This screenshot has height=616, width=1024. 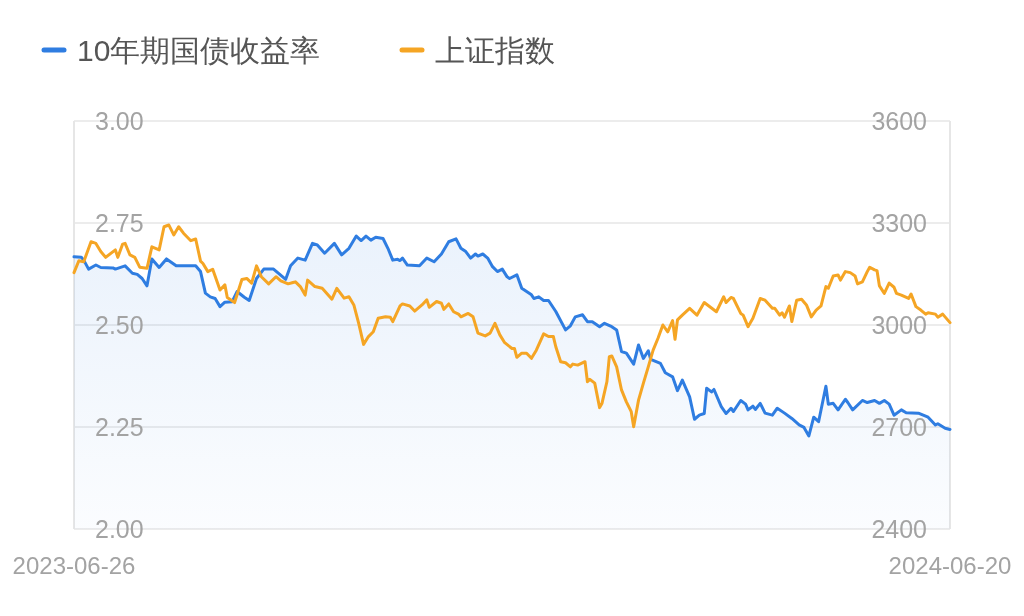 What do you see at coordinates (899, 325) in the screenshot?
I see `y2-tick-label: 3000` at bounding box center [899, 325].